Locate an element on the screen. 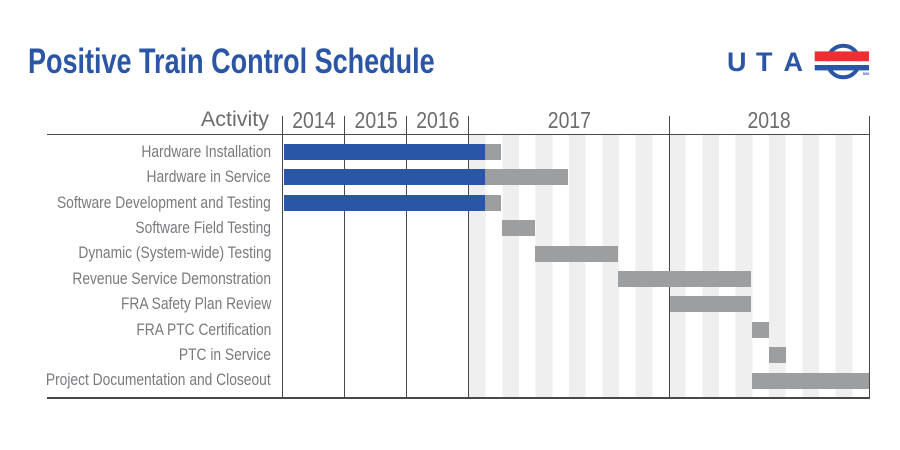  svg-text: SM is located at coordinates (866, 73).